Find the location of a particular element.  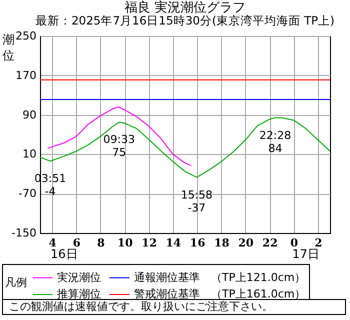

x-tick-label: 16 is located at coordinates (198, 243).